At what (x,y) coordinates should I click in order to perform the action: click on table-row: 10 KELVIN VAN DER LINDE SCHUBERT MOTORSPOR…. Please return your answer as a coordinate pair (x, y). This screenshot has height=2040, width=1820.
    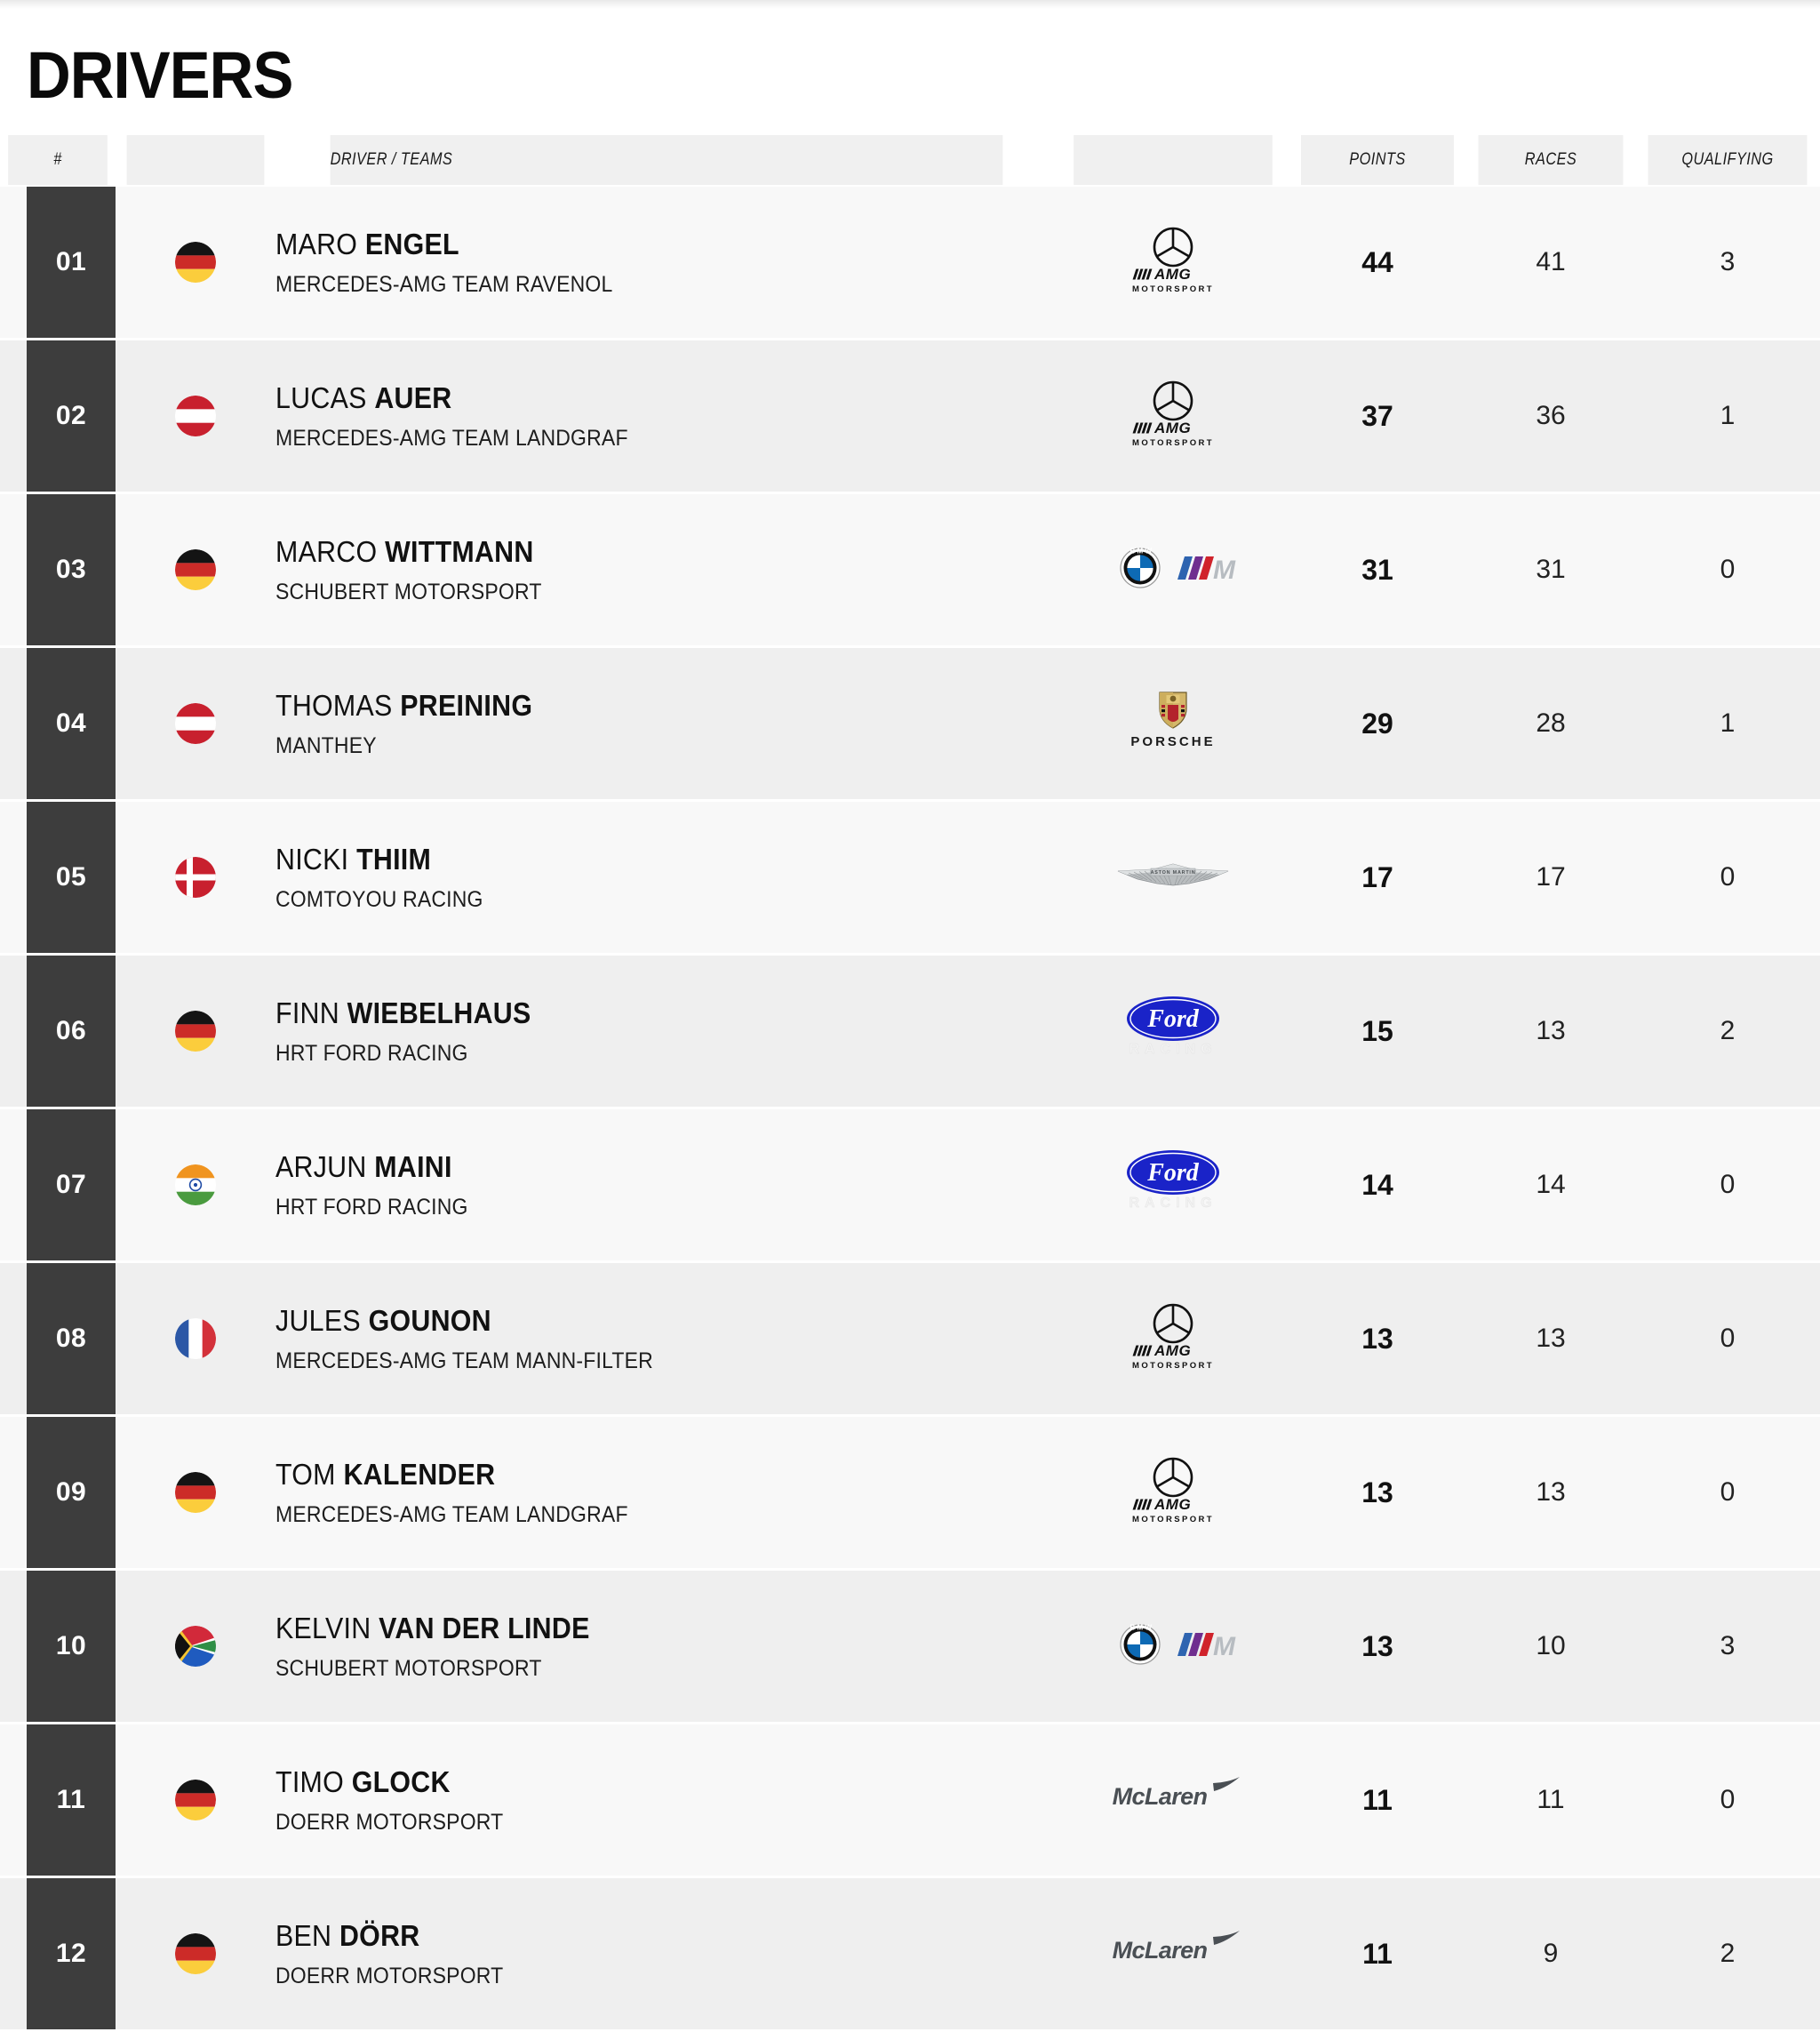
    Looking at the image, I should click on (910, 1646).